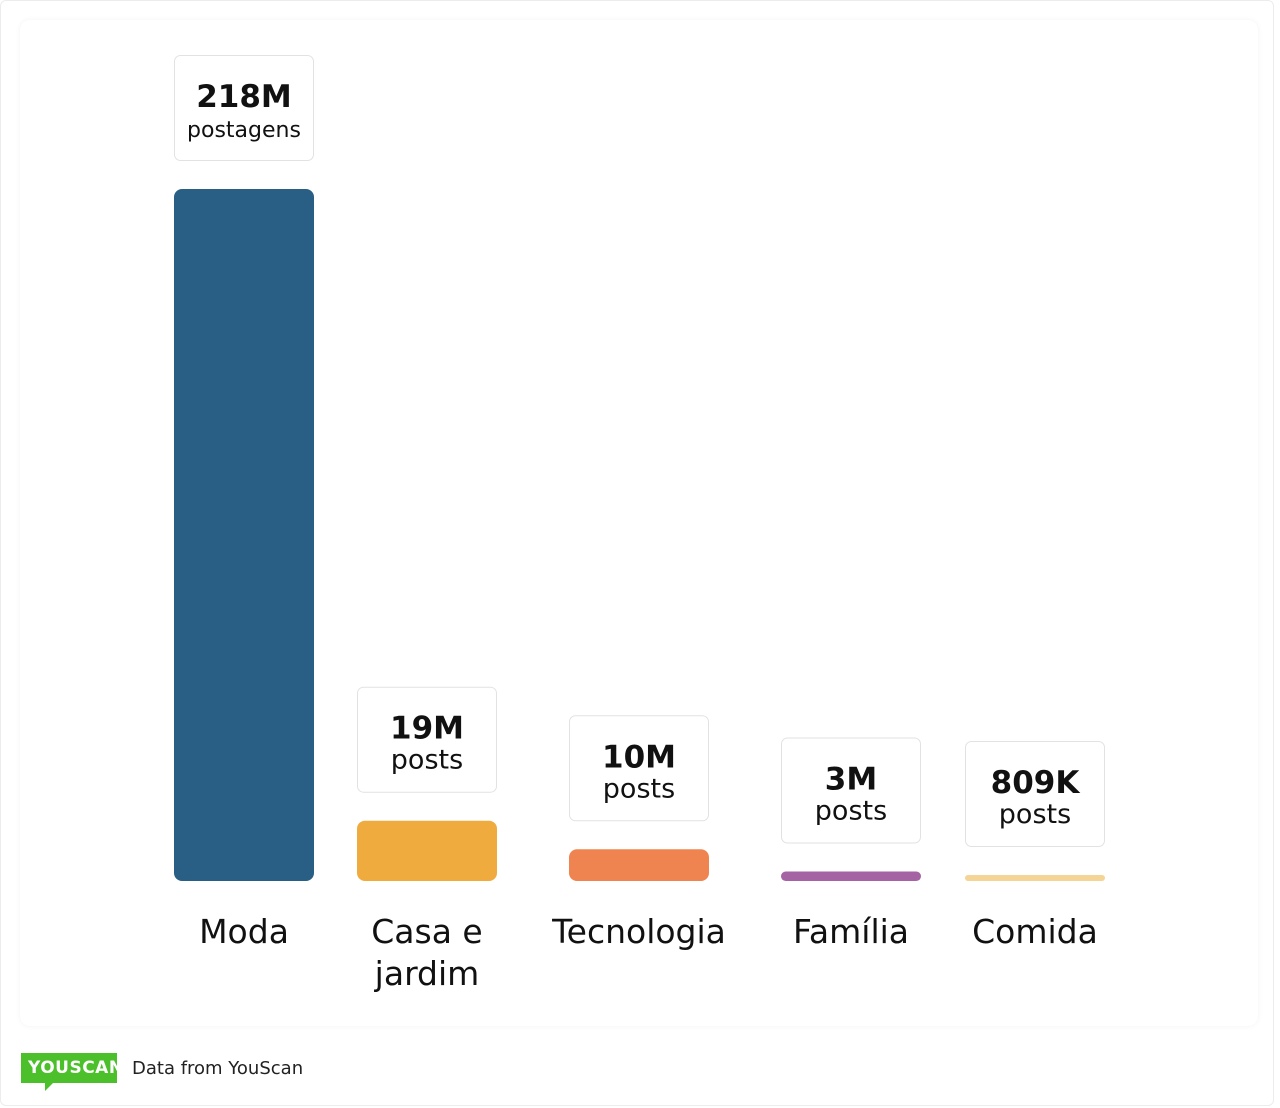 This screenshot has width=1280, height=1108. What do you see at coordinates (49, 1086) in the screenshot?
I see `logo-speech-tail-icon` at bounding box center [49, 1086].